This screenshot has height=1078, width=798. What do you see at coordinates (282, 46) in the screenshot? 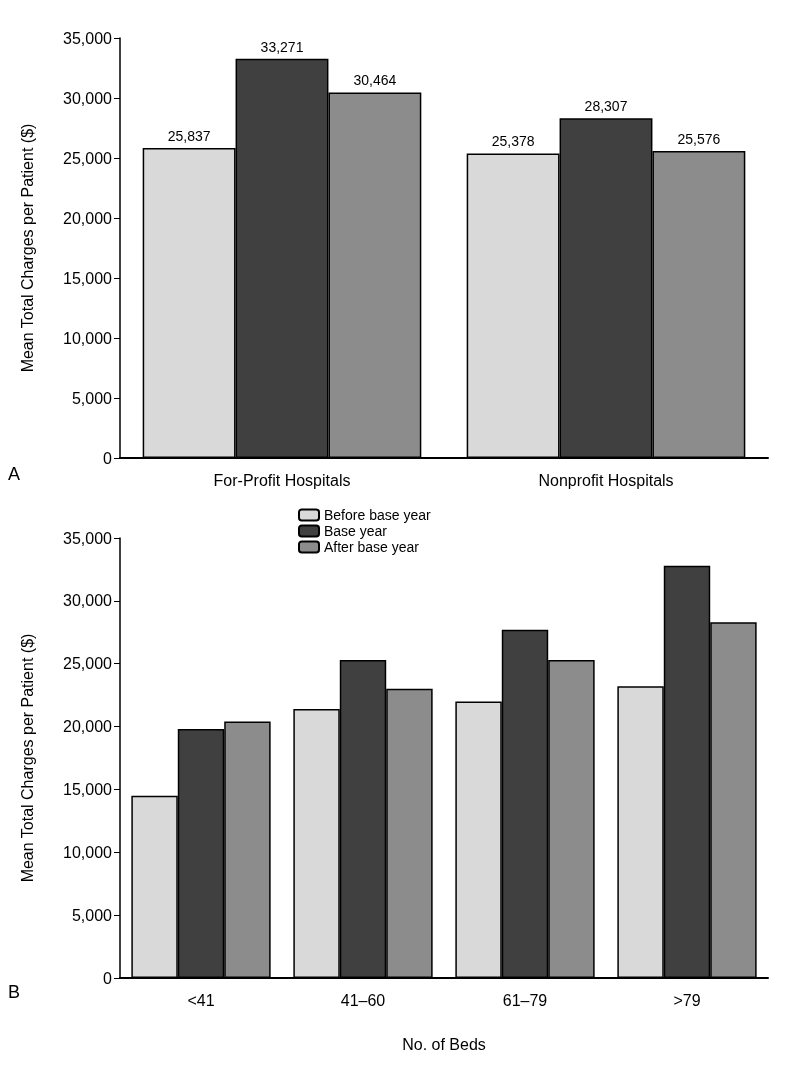
I see `data-label: 33,271` at bounding box center [282, 46].